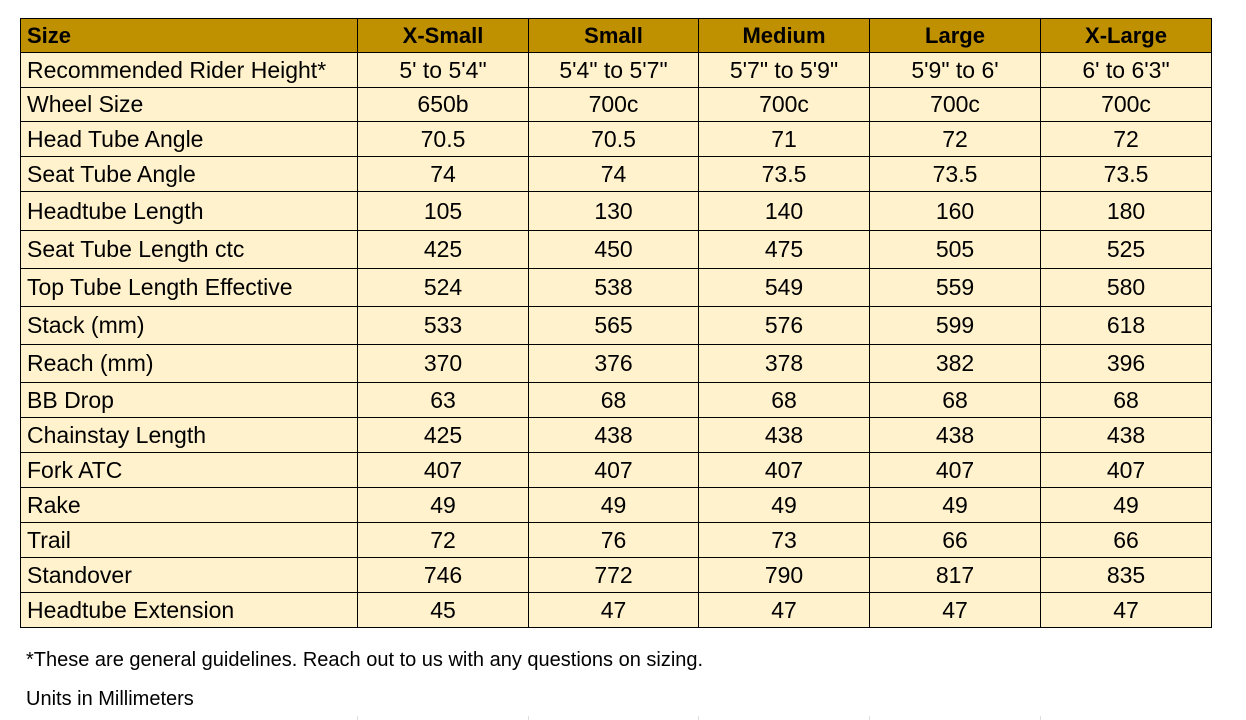  Describe the element at coordinates (784, 325) in the screenshot. I see `cell-value: 576` at that location.